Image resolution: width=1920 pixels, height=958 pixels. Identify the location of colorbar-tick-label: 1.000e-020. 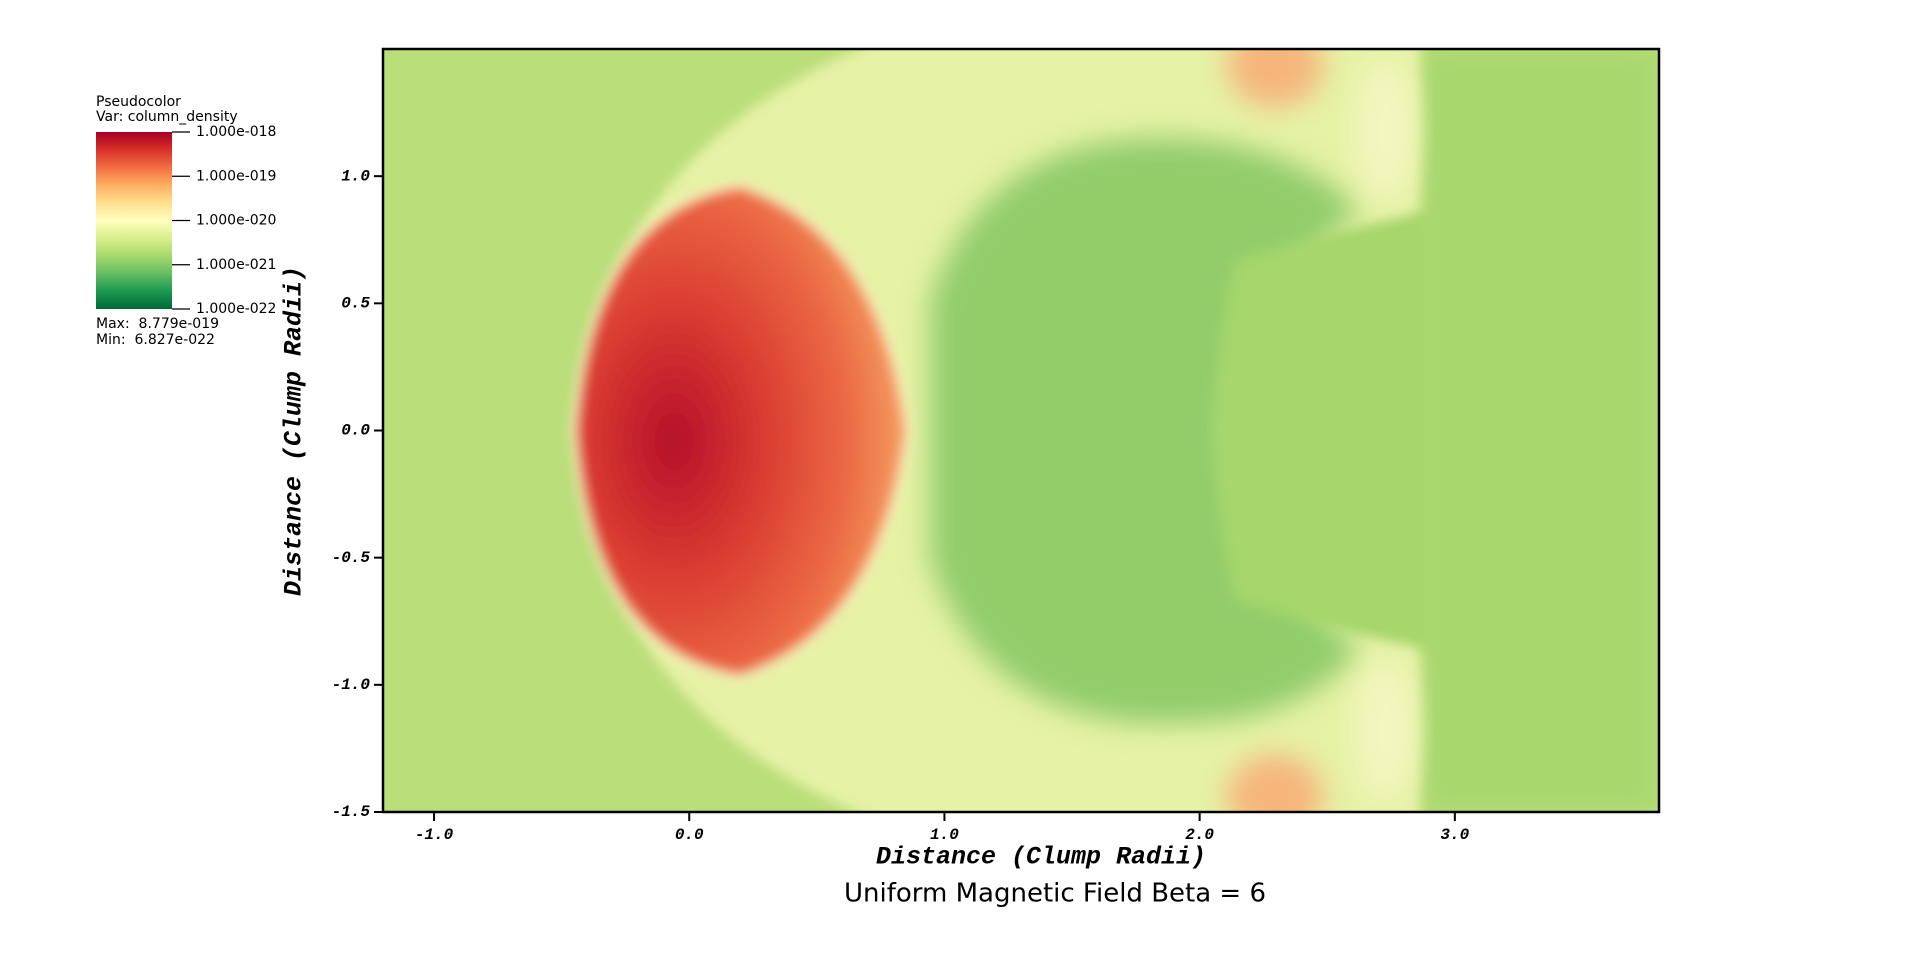
(236, 221).